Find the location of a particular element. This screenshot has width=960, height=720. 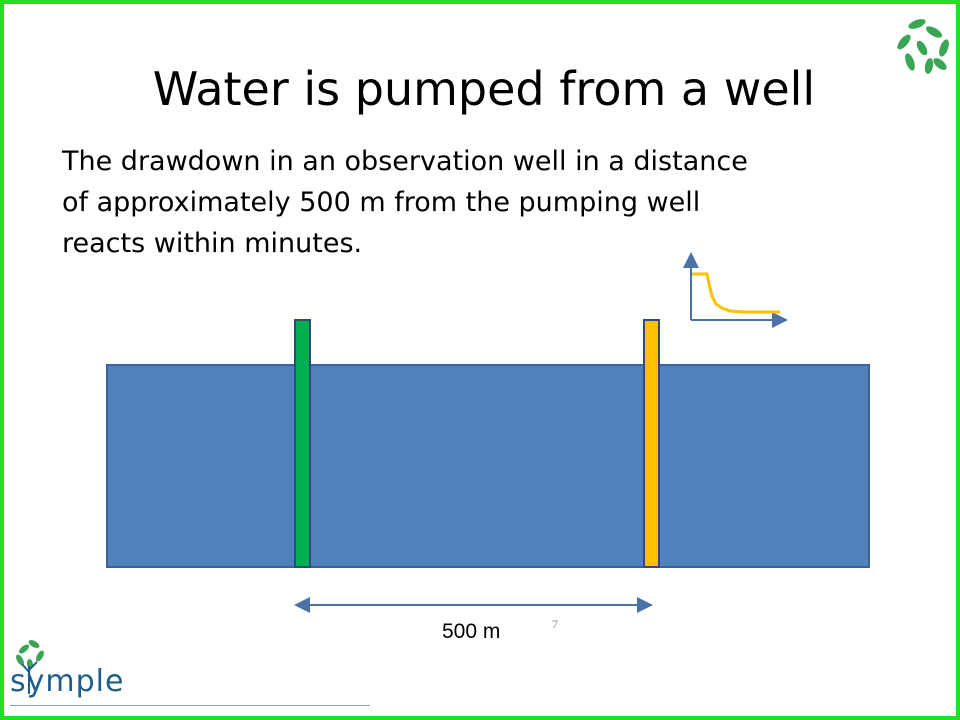

distance-label: 500 m is located at coordinates (471, 631).